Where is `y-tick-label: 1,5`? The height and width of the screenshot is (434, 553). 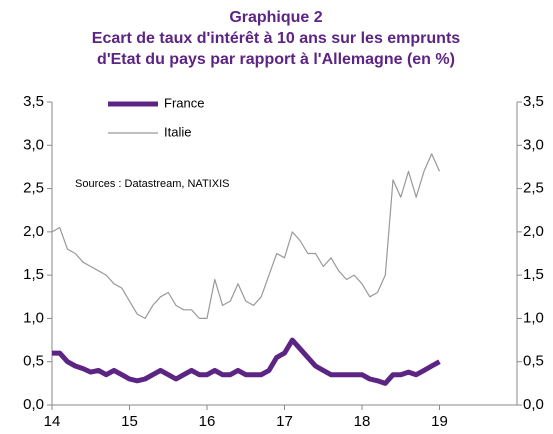 y-tick-label: 1,5 is located at coordinates (33, 274).